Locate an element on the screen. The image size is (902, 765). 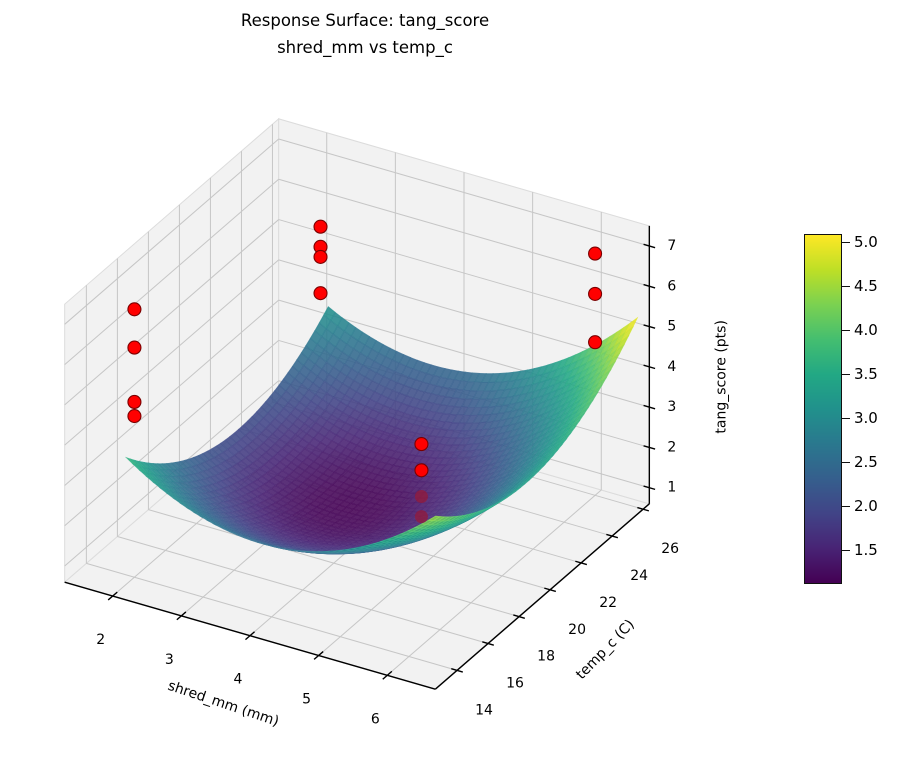
colorbar: 1.5 2.0 2.5 3.0 3.5 4.0 4.5 5.0 is located at coordinates (841, 408).